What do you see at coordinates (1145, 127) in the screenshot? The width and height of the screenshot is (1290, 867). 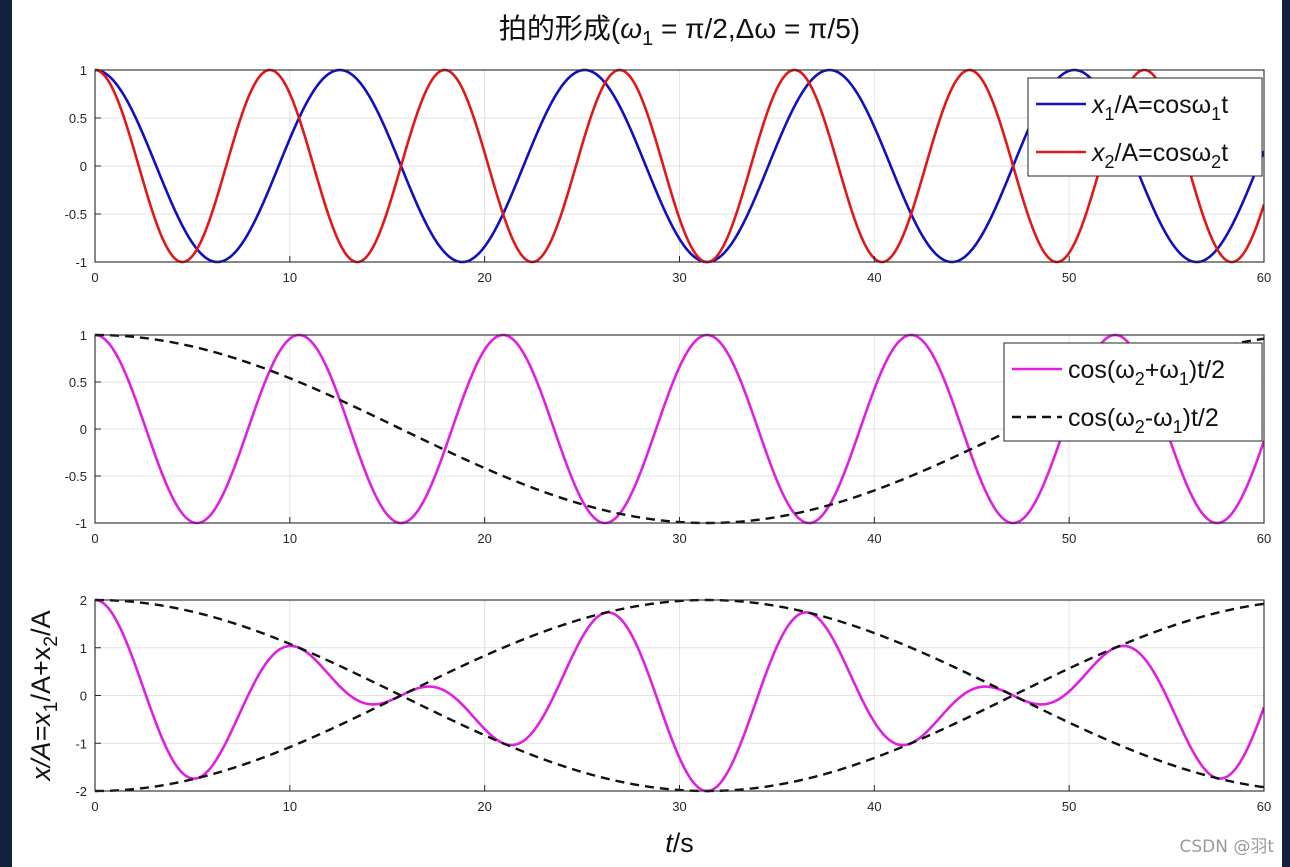 I see `panel-1-legend-box` at bounding box center [1145, 127].